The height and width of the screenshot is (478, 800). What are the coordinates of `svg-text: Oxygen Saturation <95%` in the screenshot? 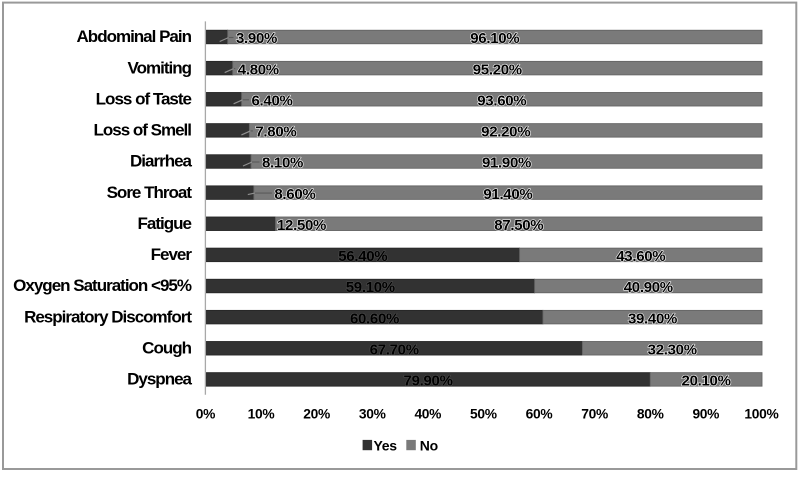 It's located at (102, 285).